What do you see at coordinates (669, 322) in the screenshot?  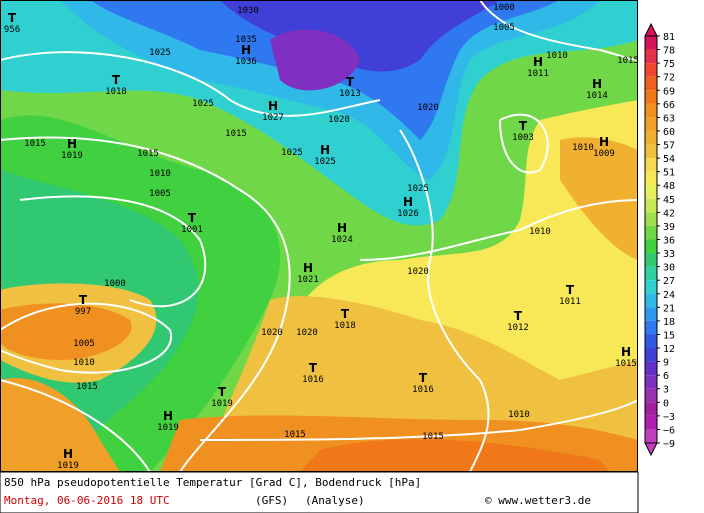 I see `legend-label: 18` at bounding box center [669, 322].